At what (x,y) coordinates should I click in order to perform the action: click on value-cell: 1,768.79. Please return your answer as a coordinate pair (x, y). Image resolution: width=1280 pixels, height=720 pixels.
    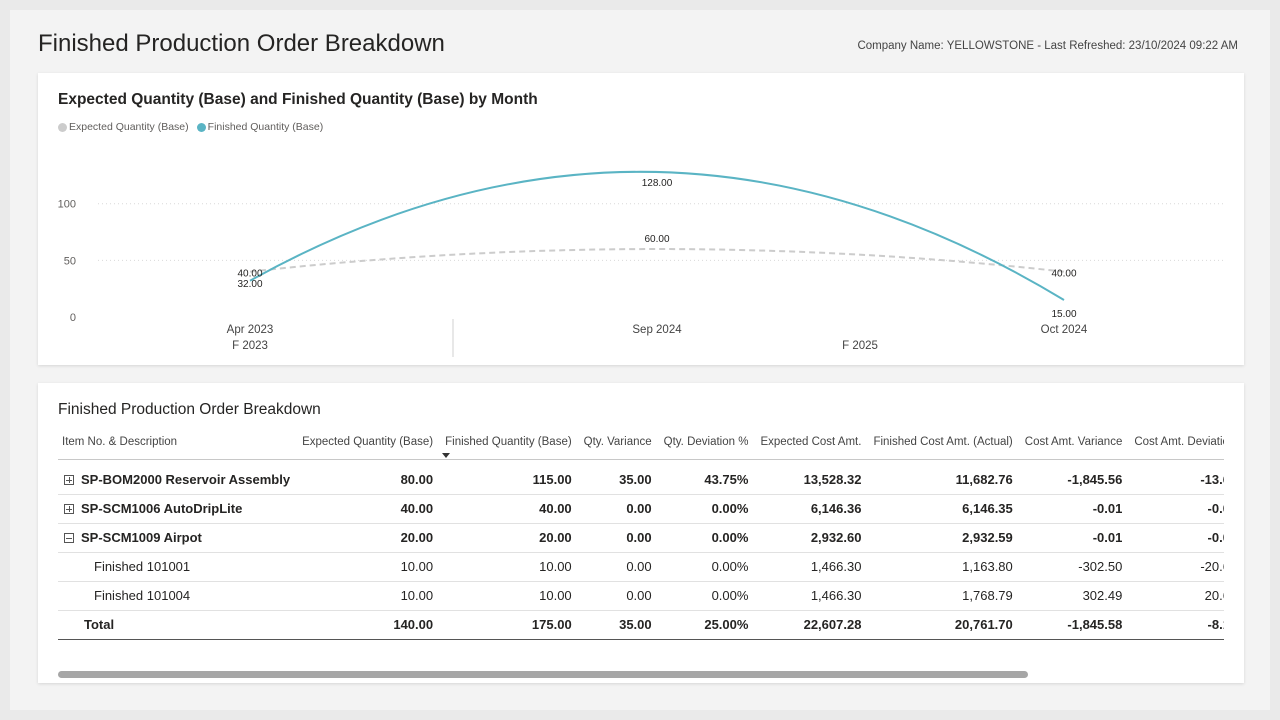
    Looking at the image, I should click on (943, 596).